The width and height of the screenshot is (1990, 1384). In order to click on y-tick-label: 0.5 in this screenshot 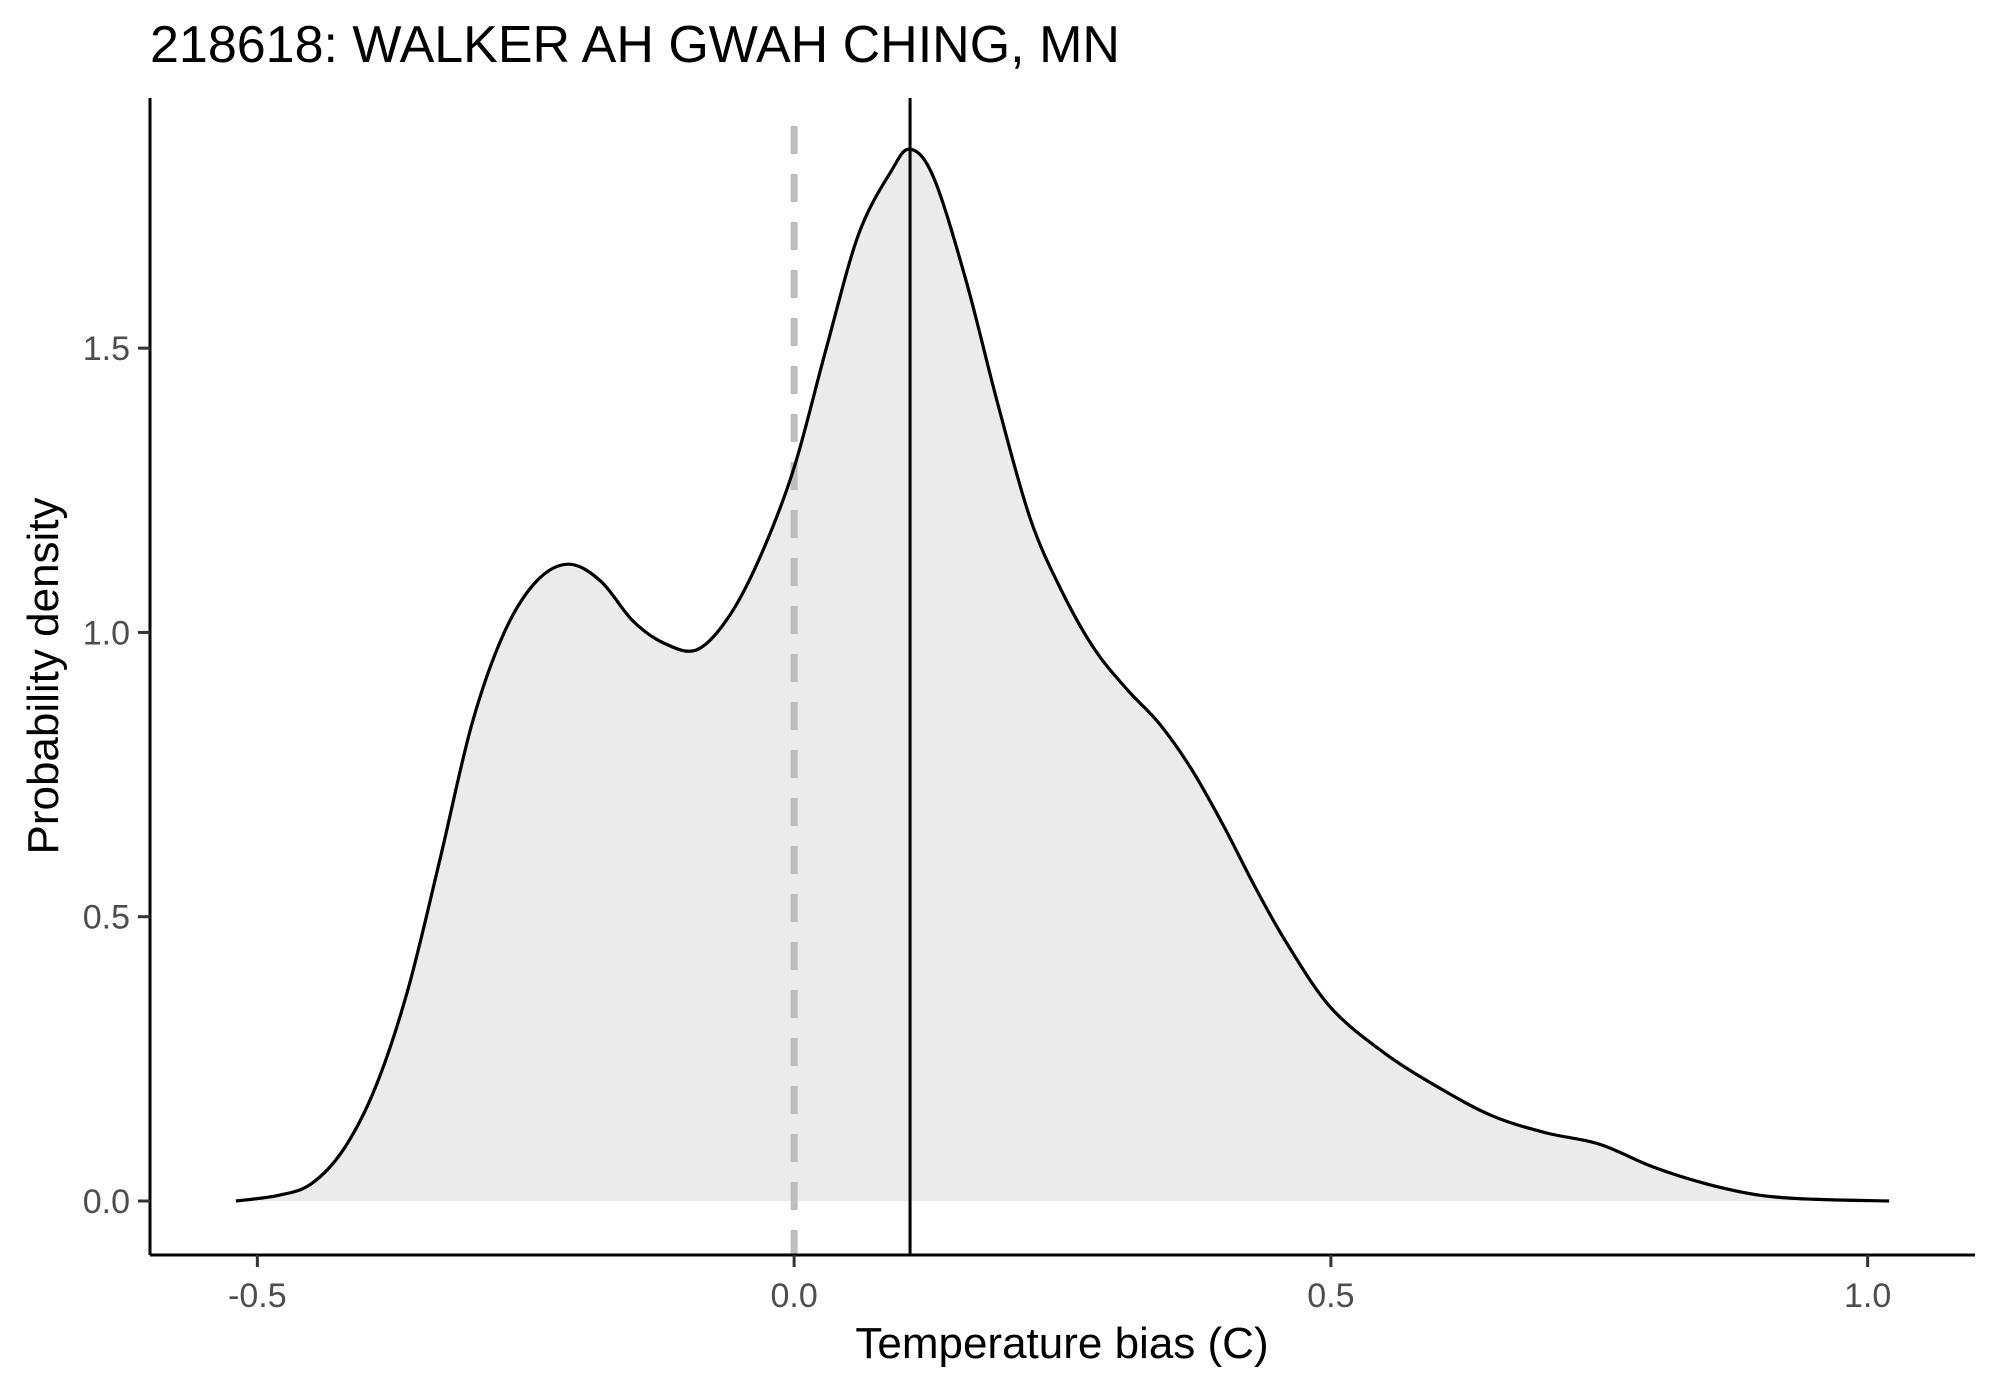, I will do `click(106, 918)`.